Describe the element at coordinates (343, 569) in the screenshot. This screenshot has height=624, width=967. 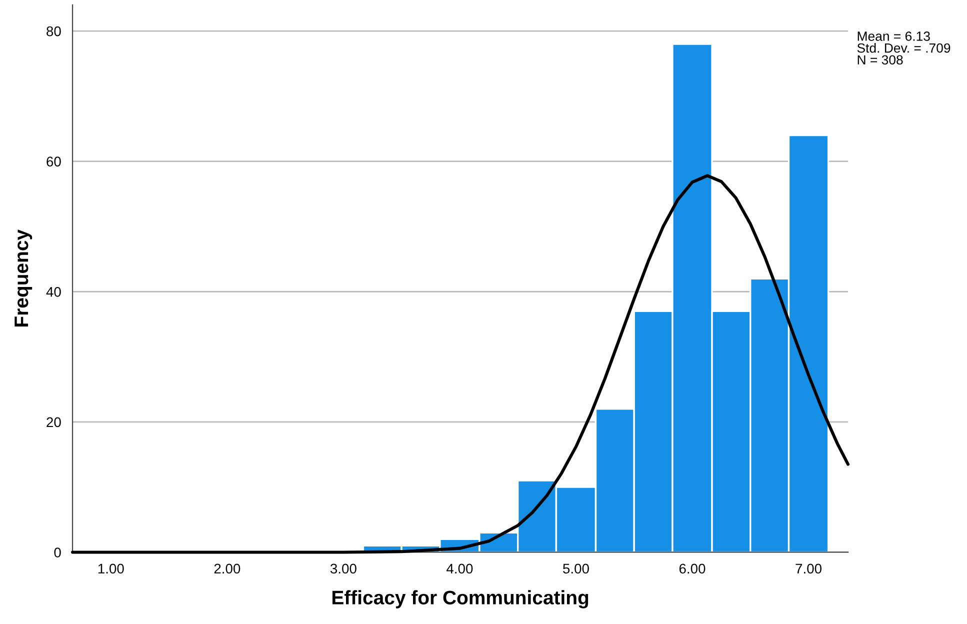
I see `x-tick-label: 3.00` at that location.